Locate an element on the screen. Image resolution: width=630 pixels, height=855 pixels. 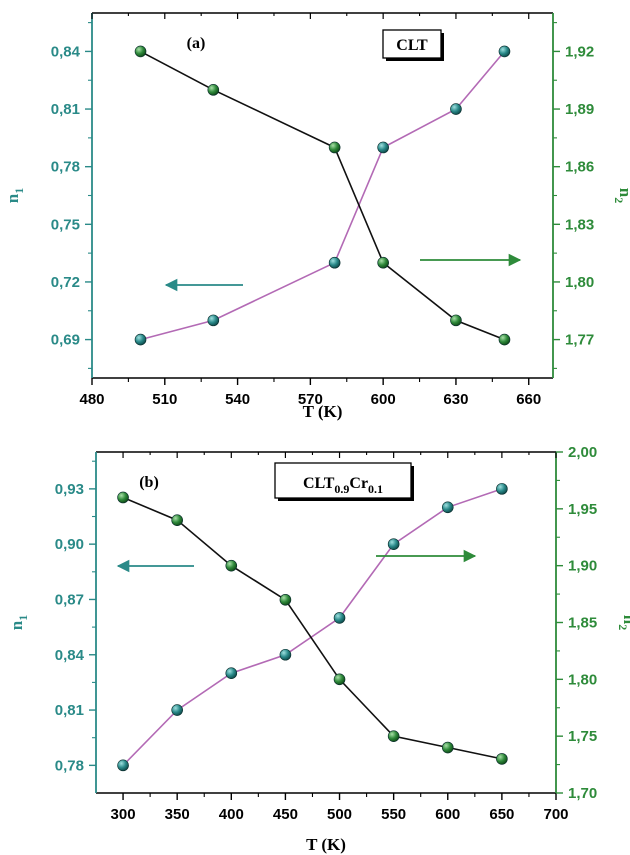
x-tick-label: 570 is located at coordinates (310, 399).